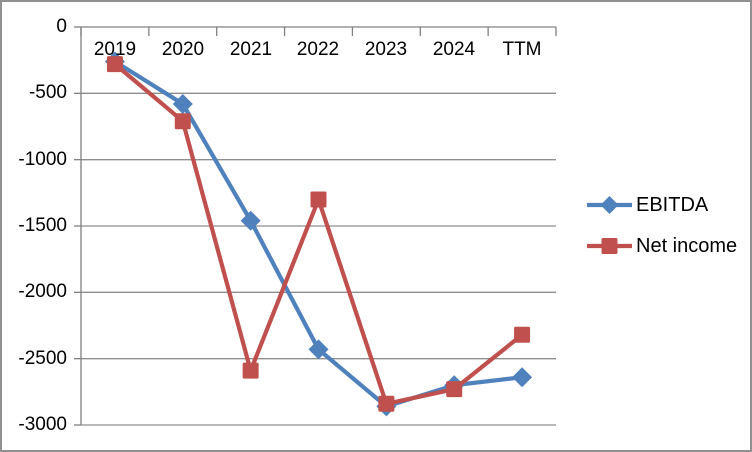 Image resolution: width=752 pixels, height=452 pixels. Describe the element at coordinates (661, 225) in the screenshot. I see `legend: EBITDA Net income` at that location.